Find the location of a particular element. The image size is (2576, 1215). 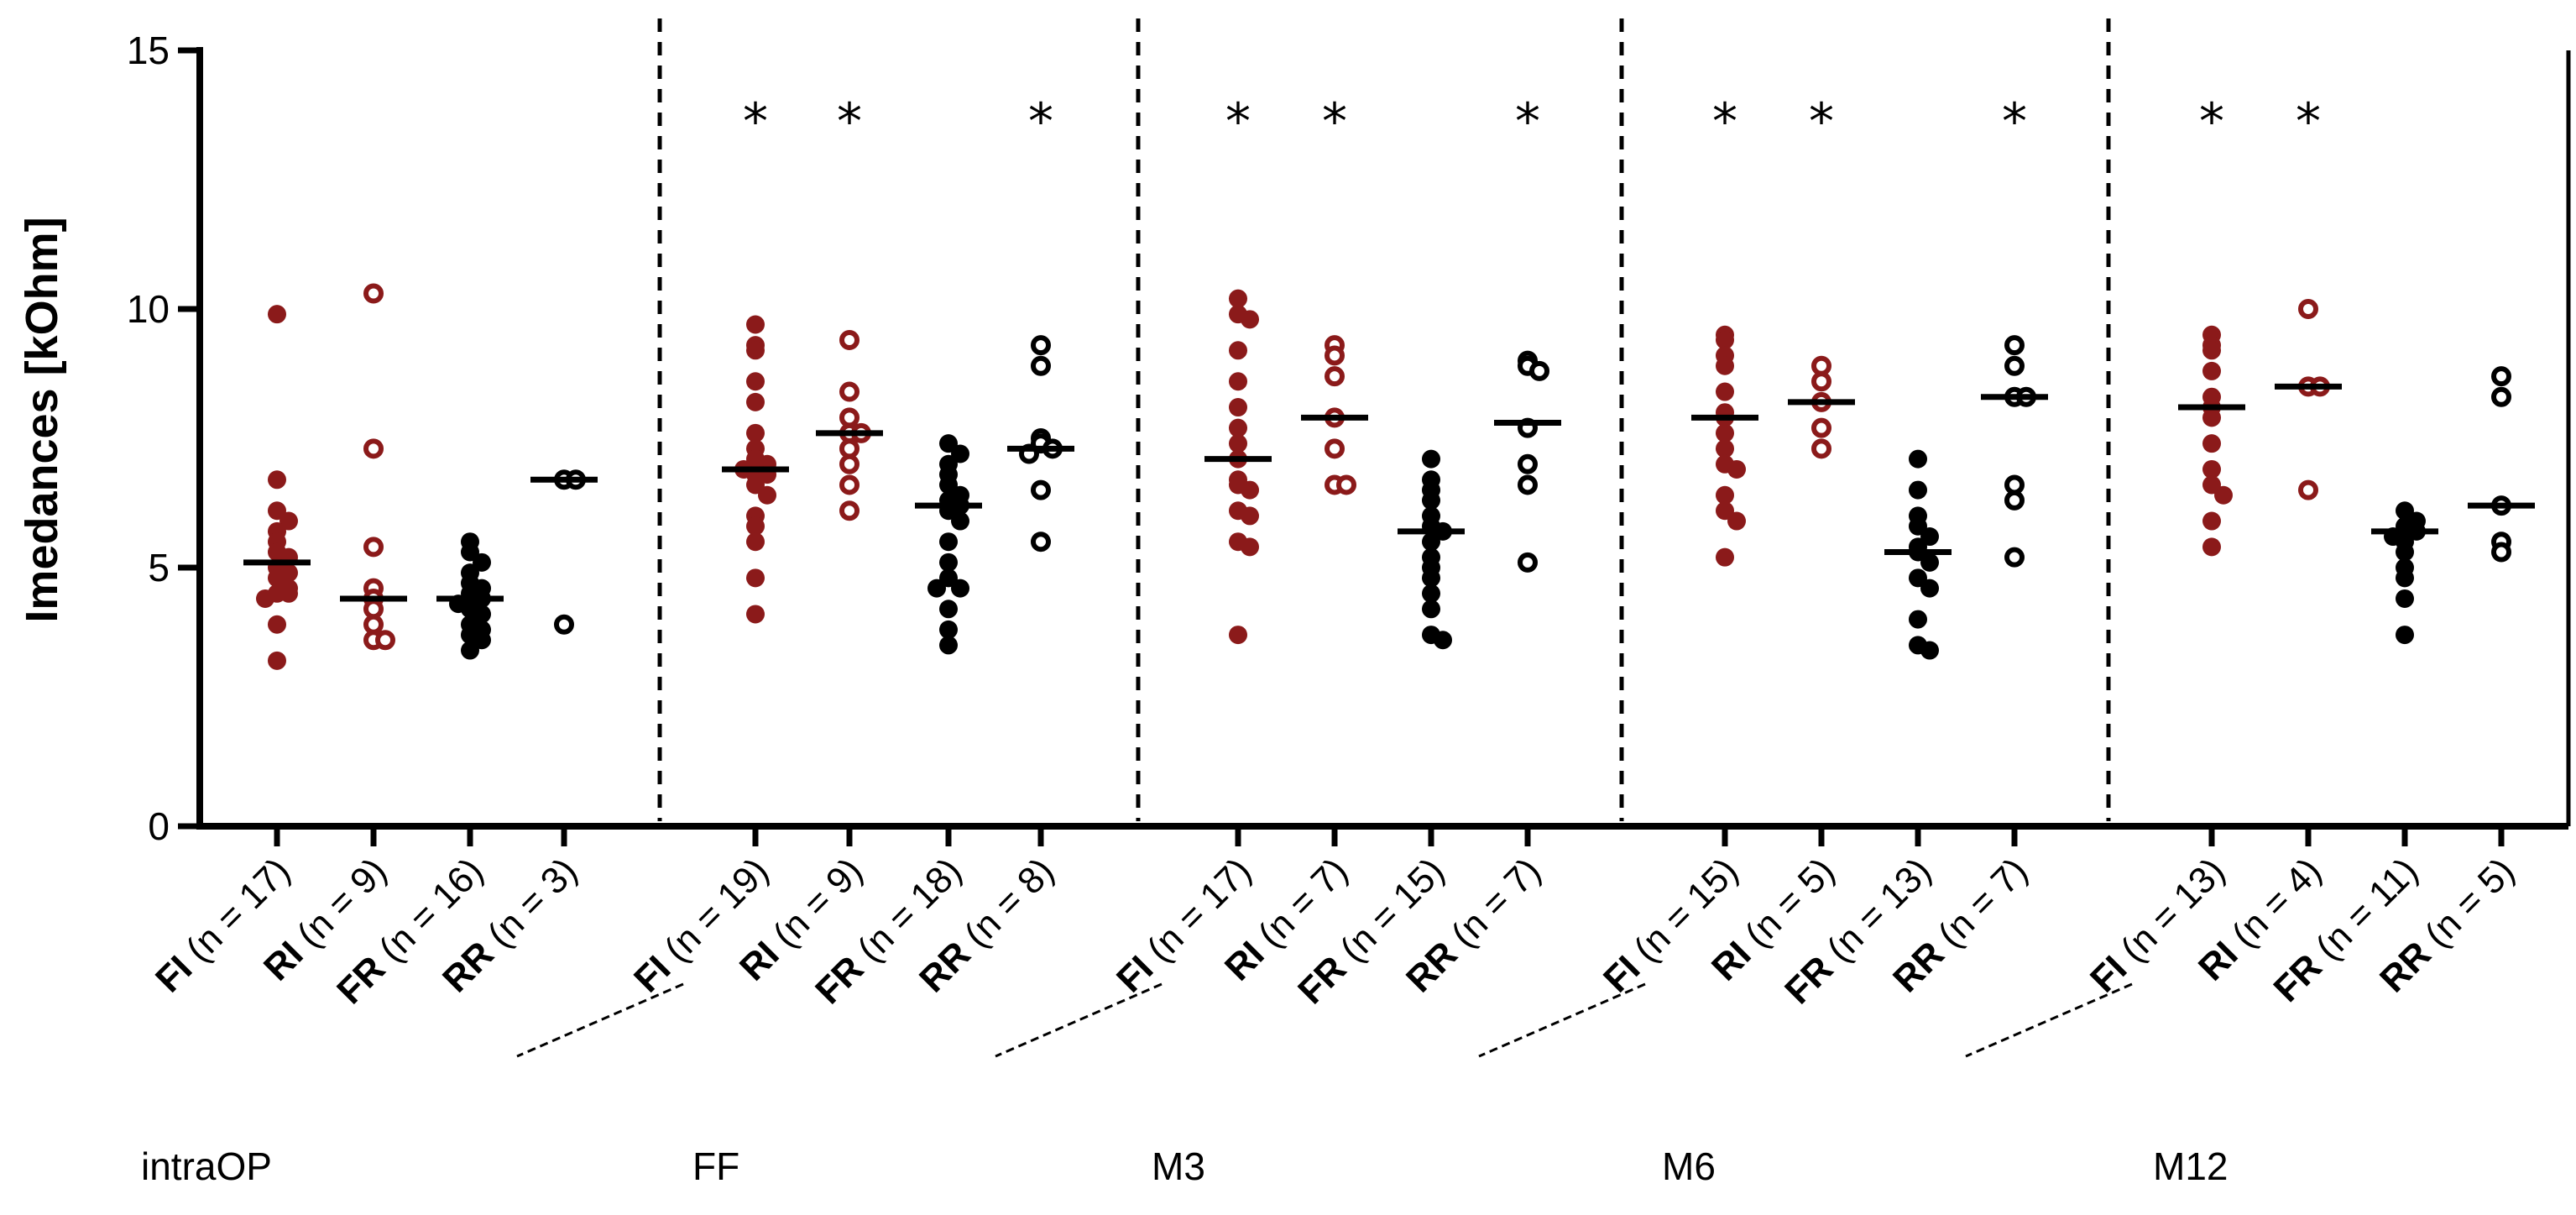

significance-stars: * * * * * * * * * * * is located at coordinates (1532, 121).